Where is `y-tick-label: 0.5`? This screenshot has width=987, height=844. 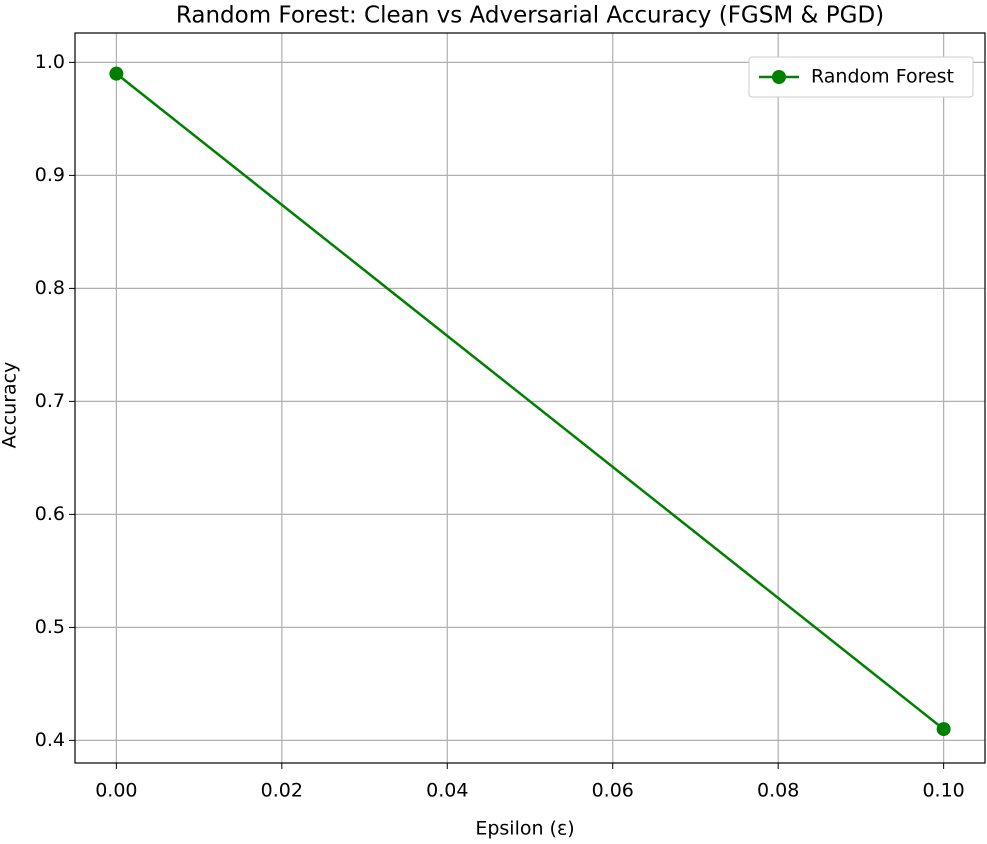 y-tick-label: 0.5 is located at coordinates (50, 627).